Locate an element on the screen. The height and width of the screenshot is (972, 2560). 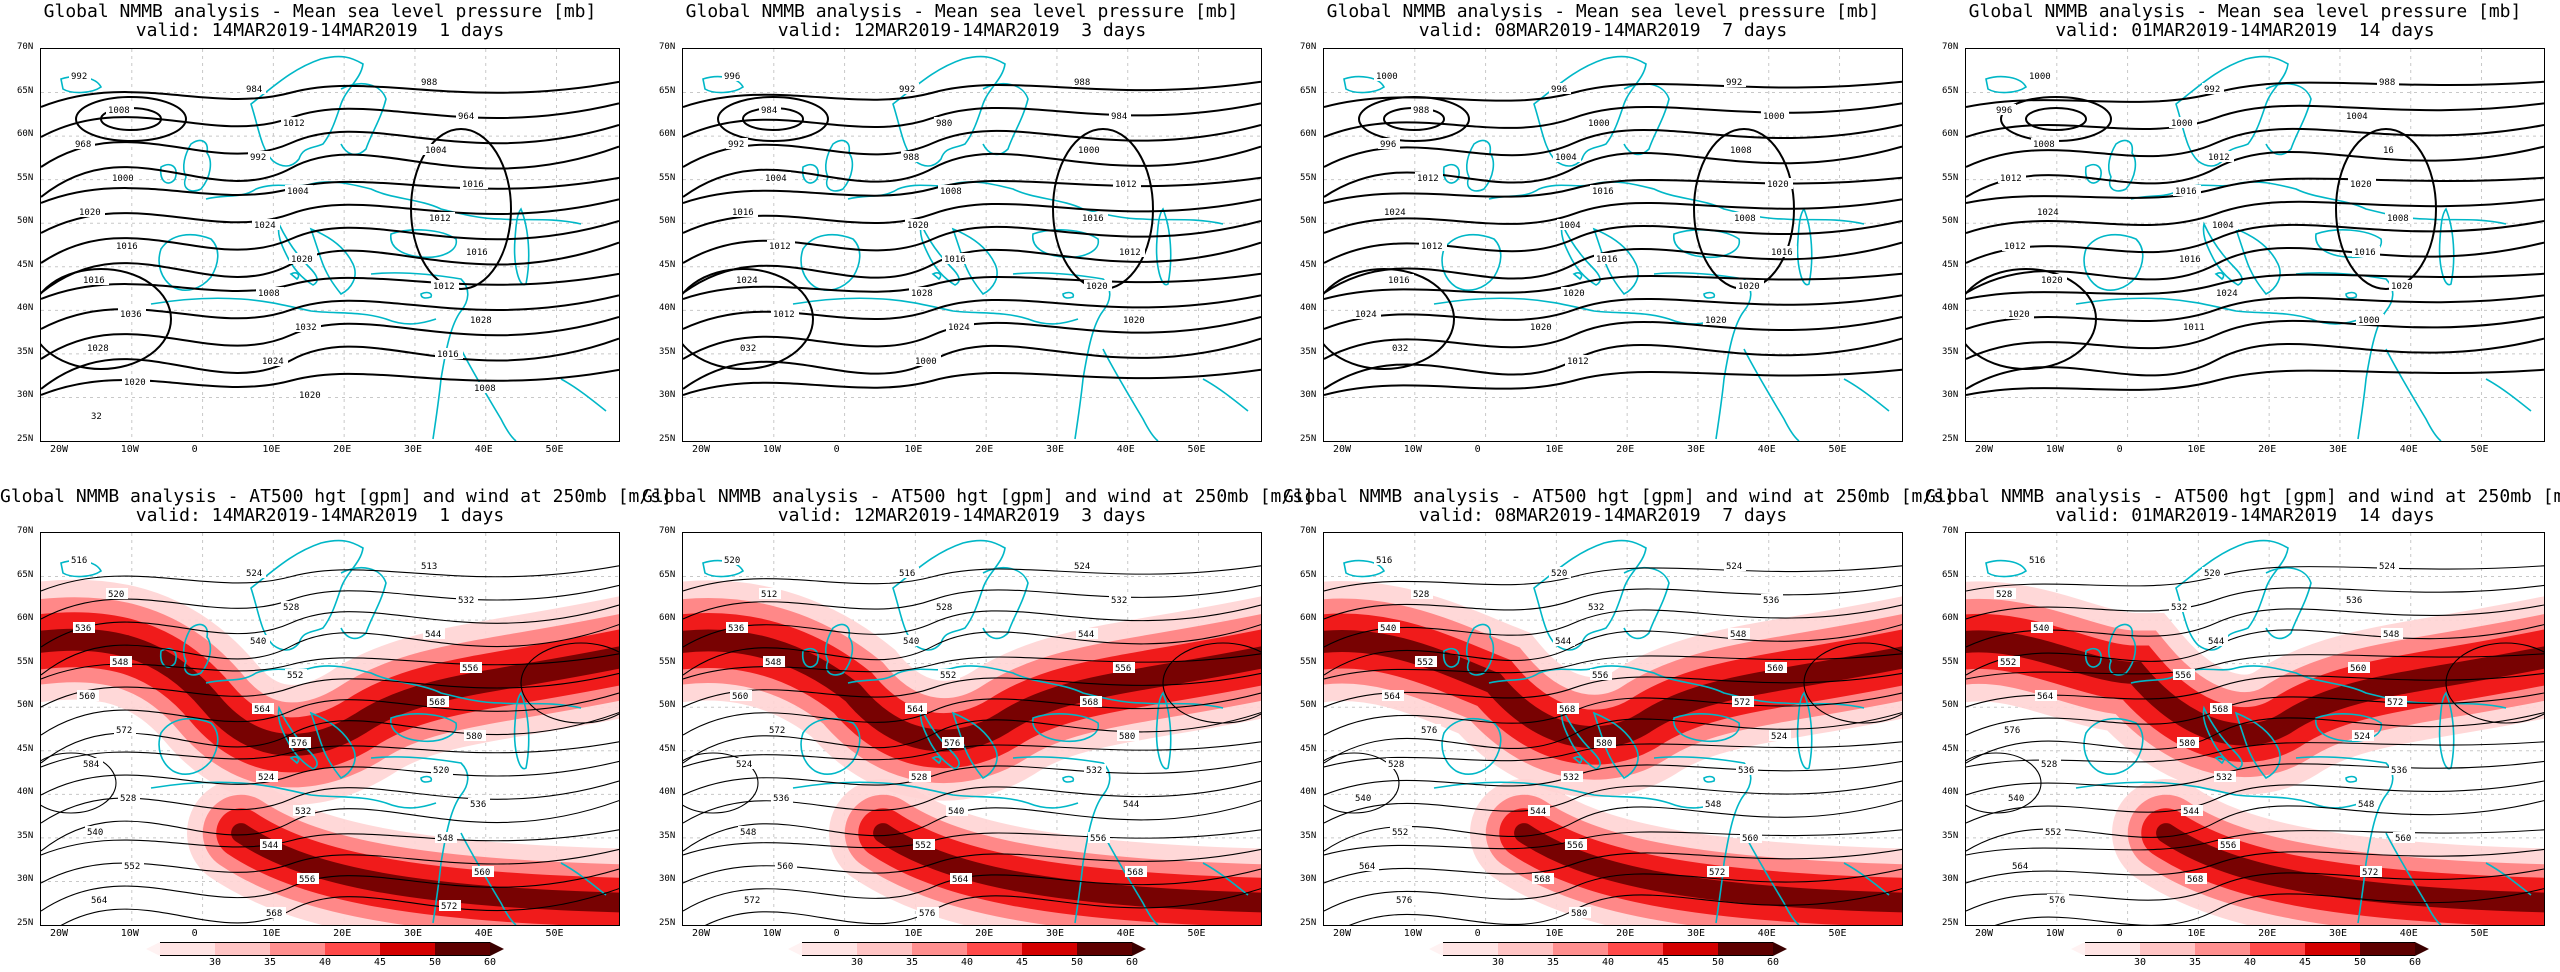
lon-tick-label: 30E is located at coordinates (412, 449).